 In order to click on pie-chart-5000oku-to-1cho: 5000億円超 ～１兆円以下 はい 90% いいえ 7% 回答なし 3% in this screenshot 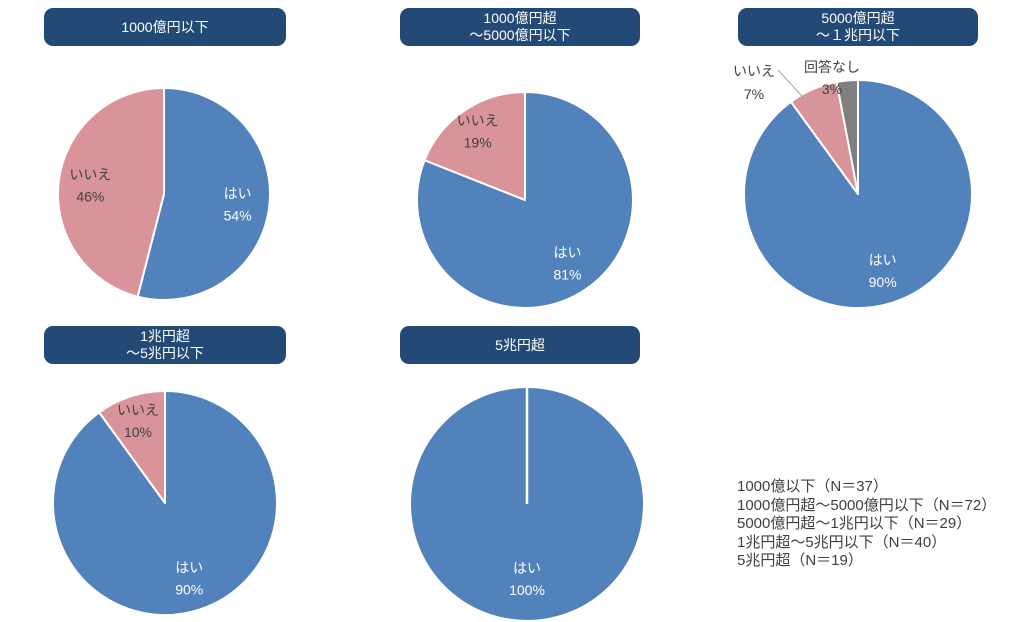, I will do `click(876, 164)`.